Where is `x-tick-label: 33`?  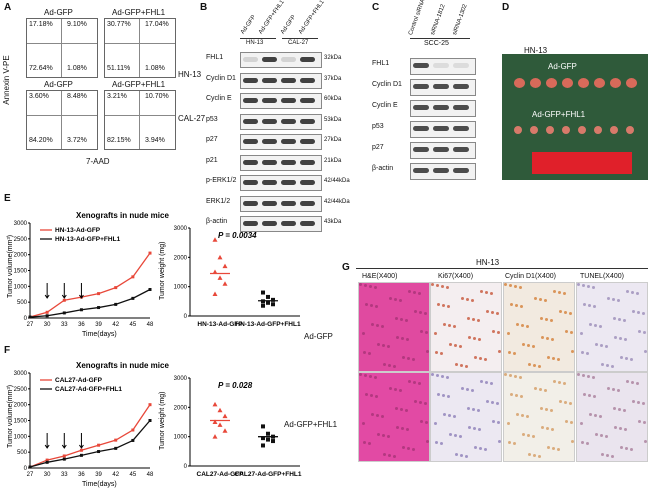 x-tick-label: 33 is located at coordinates (64, 325).